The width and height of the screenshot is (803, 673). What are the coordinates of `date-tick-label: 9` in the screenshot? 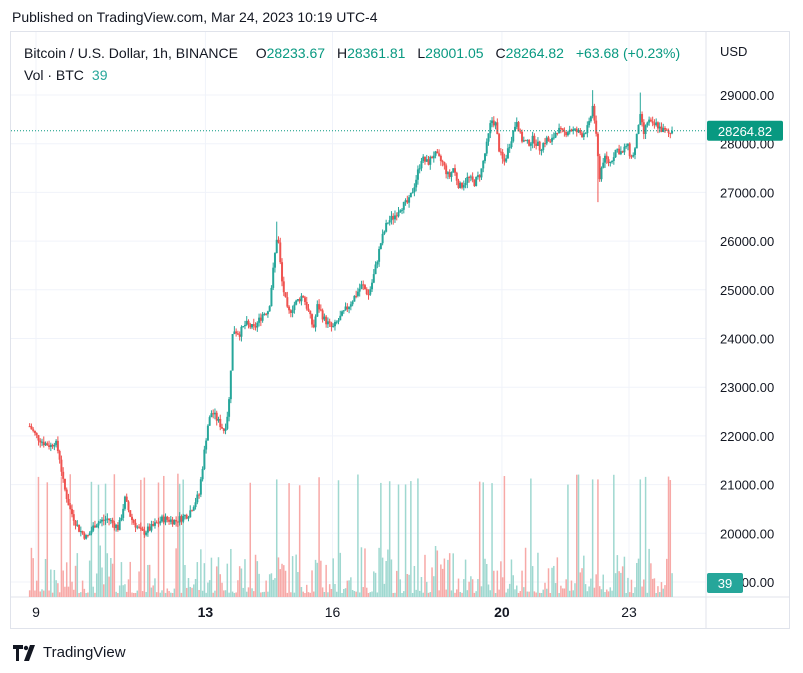 It's located at (36, 612).